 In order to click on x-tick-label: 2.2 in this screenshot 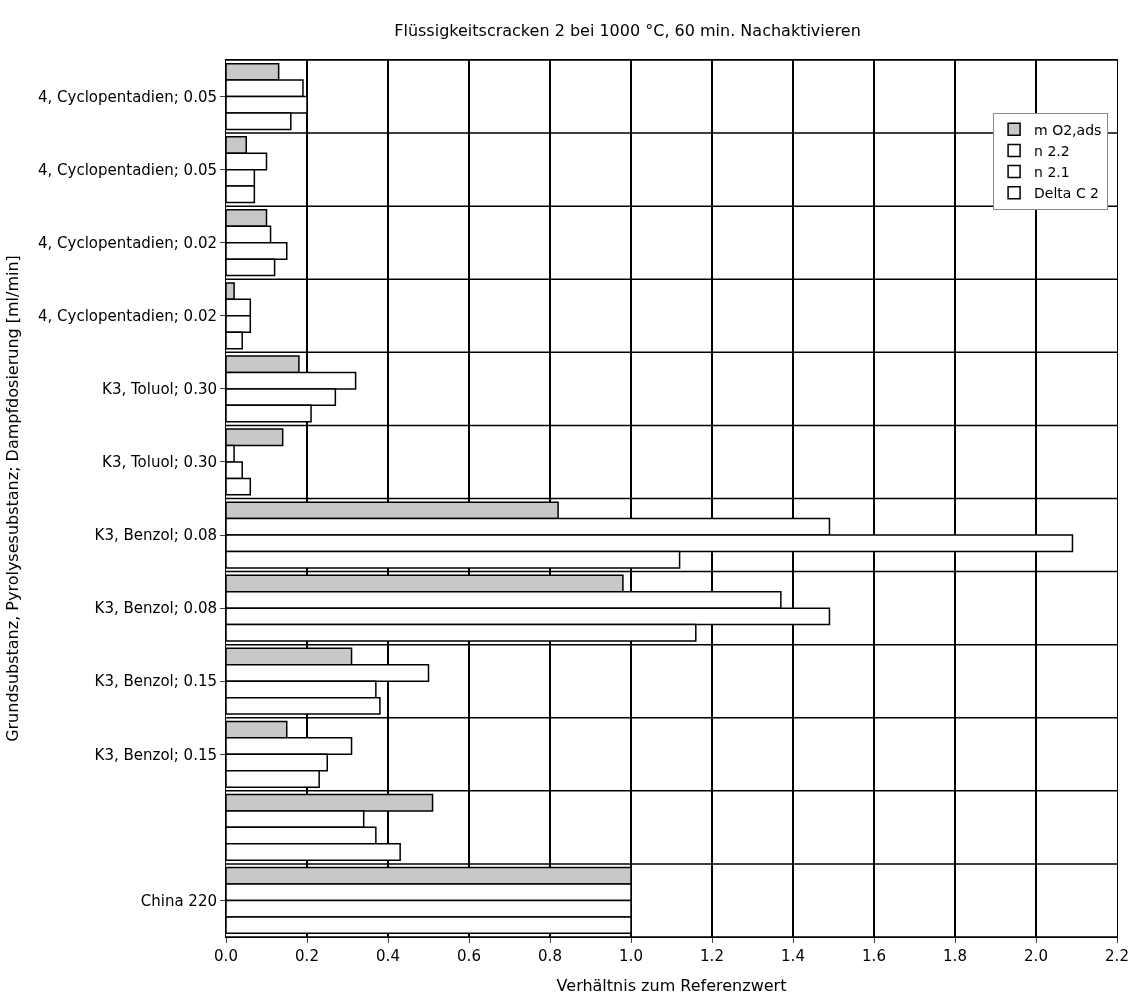, I will do `click(1117, 956)`.